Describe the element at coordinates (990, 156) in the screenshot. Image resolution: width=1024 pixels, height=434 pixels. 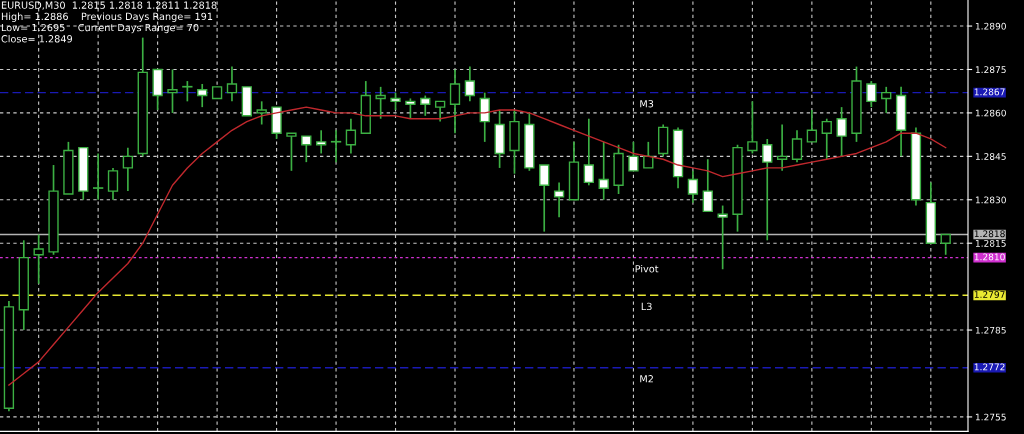
I see `y-tick-label: 1.2845` at that location.